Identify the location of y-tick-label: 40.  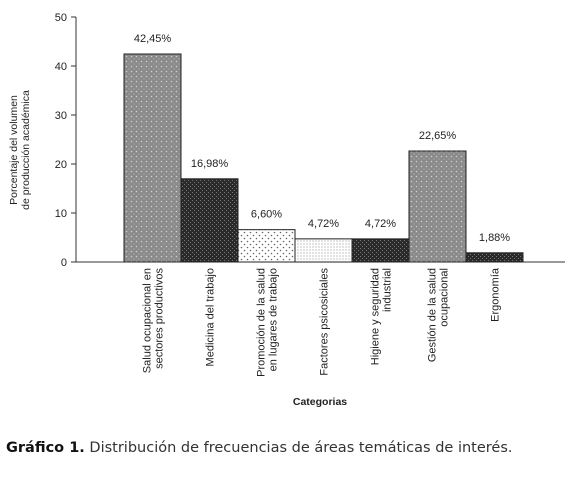
(61, 67).